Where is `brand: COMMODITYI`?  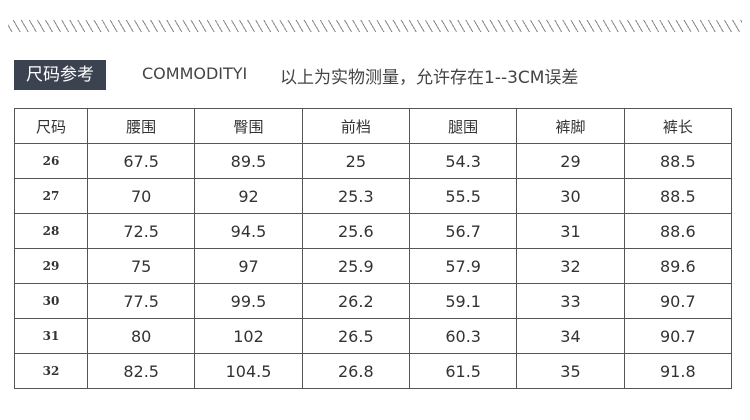
brand: COMMODITYI is located at coordinates (195, 73).